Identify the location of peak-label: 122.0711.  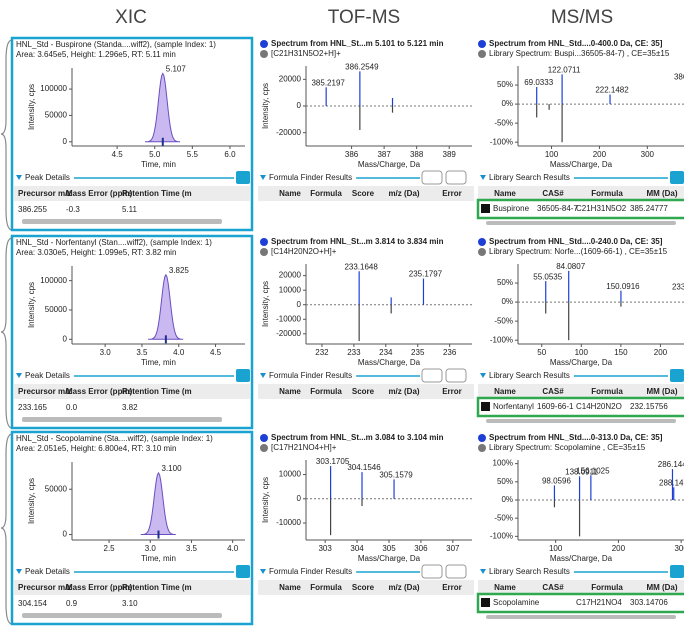
(564, 69).